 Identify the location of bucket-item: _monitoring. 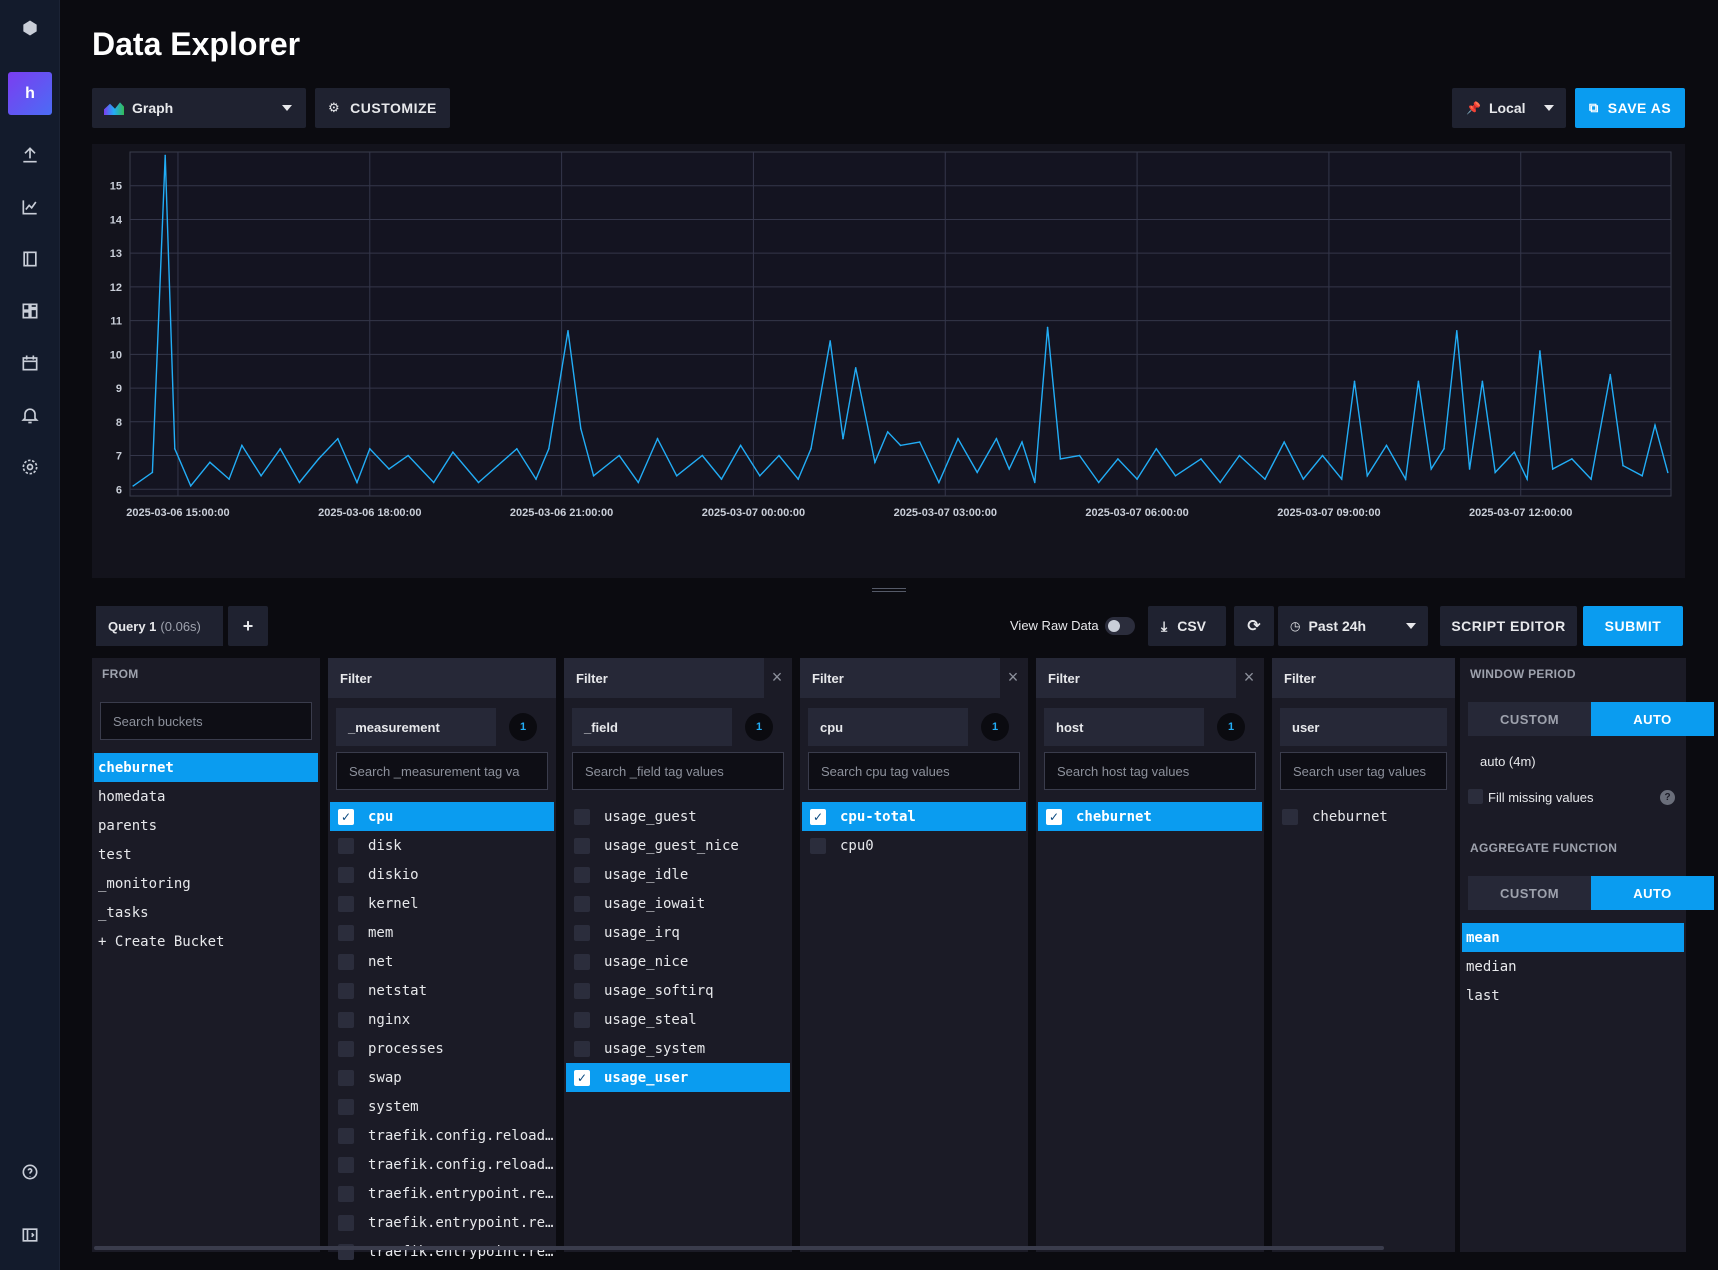
(144, 883).